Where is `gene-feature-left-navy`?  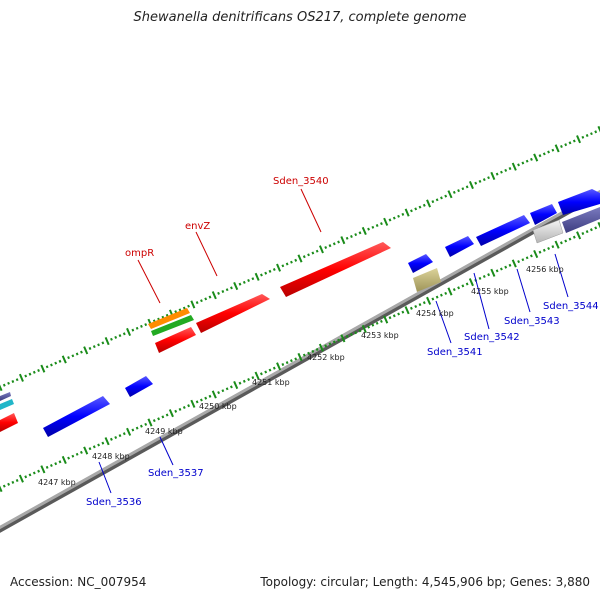 gene-feature-left-navy is located at coordinates (5, 396).